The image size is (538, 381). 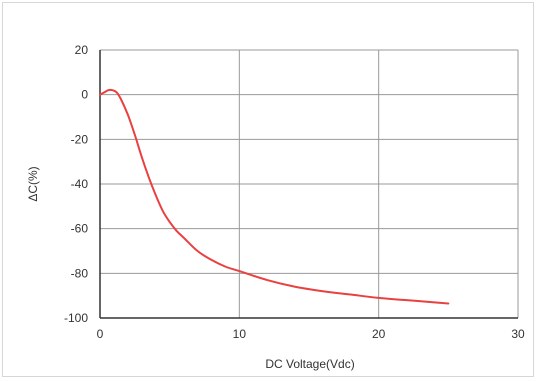 I want to click on y-tick-label: -60, so click(x=80, y=229).